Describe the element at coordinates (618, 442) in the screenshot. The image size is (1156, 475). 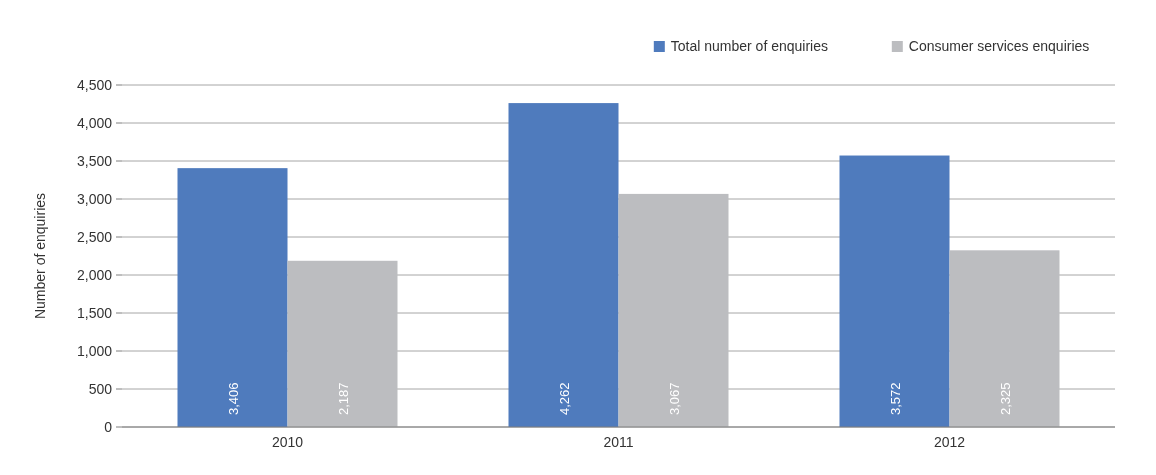
I see `x-tick-label: 2011` at that location.